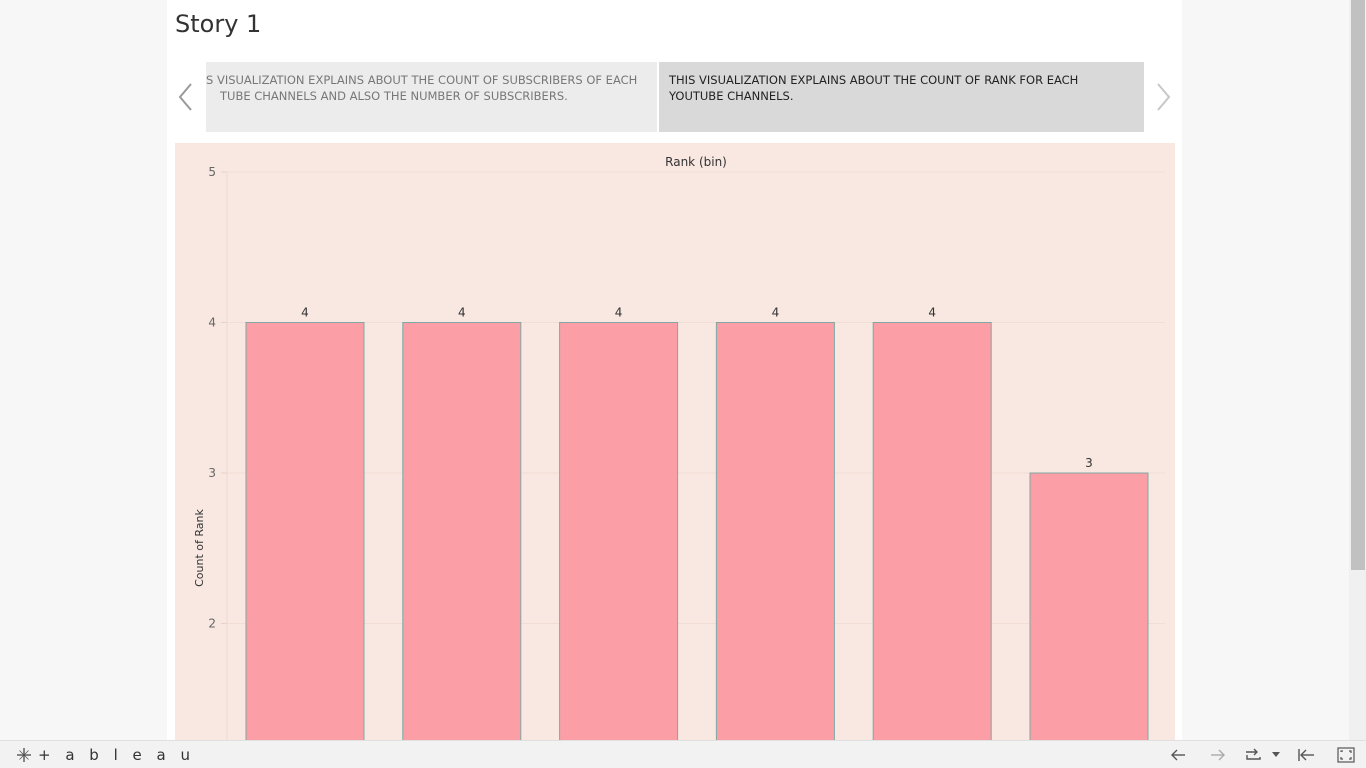 This screenshot has height=768, width=1366. I want to click on bar-value-label: 3, so click(1089, 463).